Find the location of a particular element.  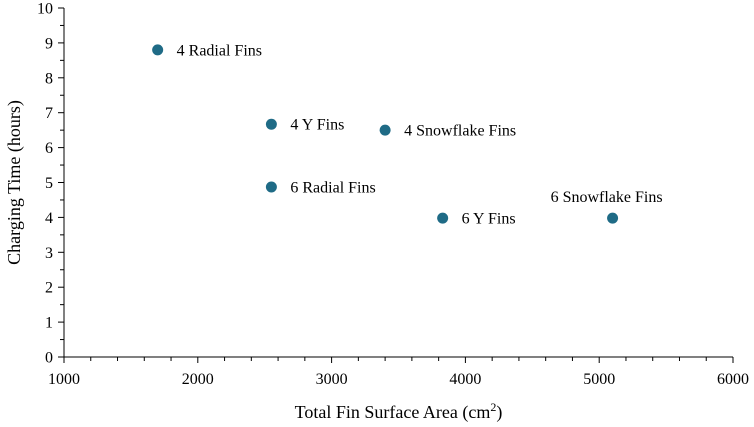

x-axis-title-superscript: 2 is located at coordinates (493, 407).